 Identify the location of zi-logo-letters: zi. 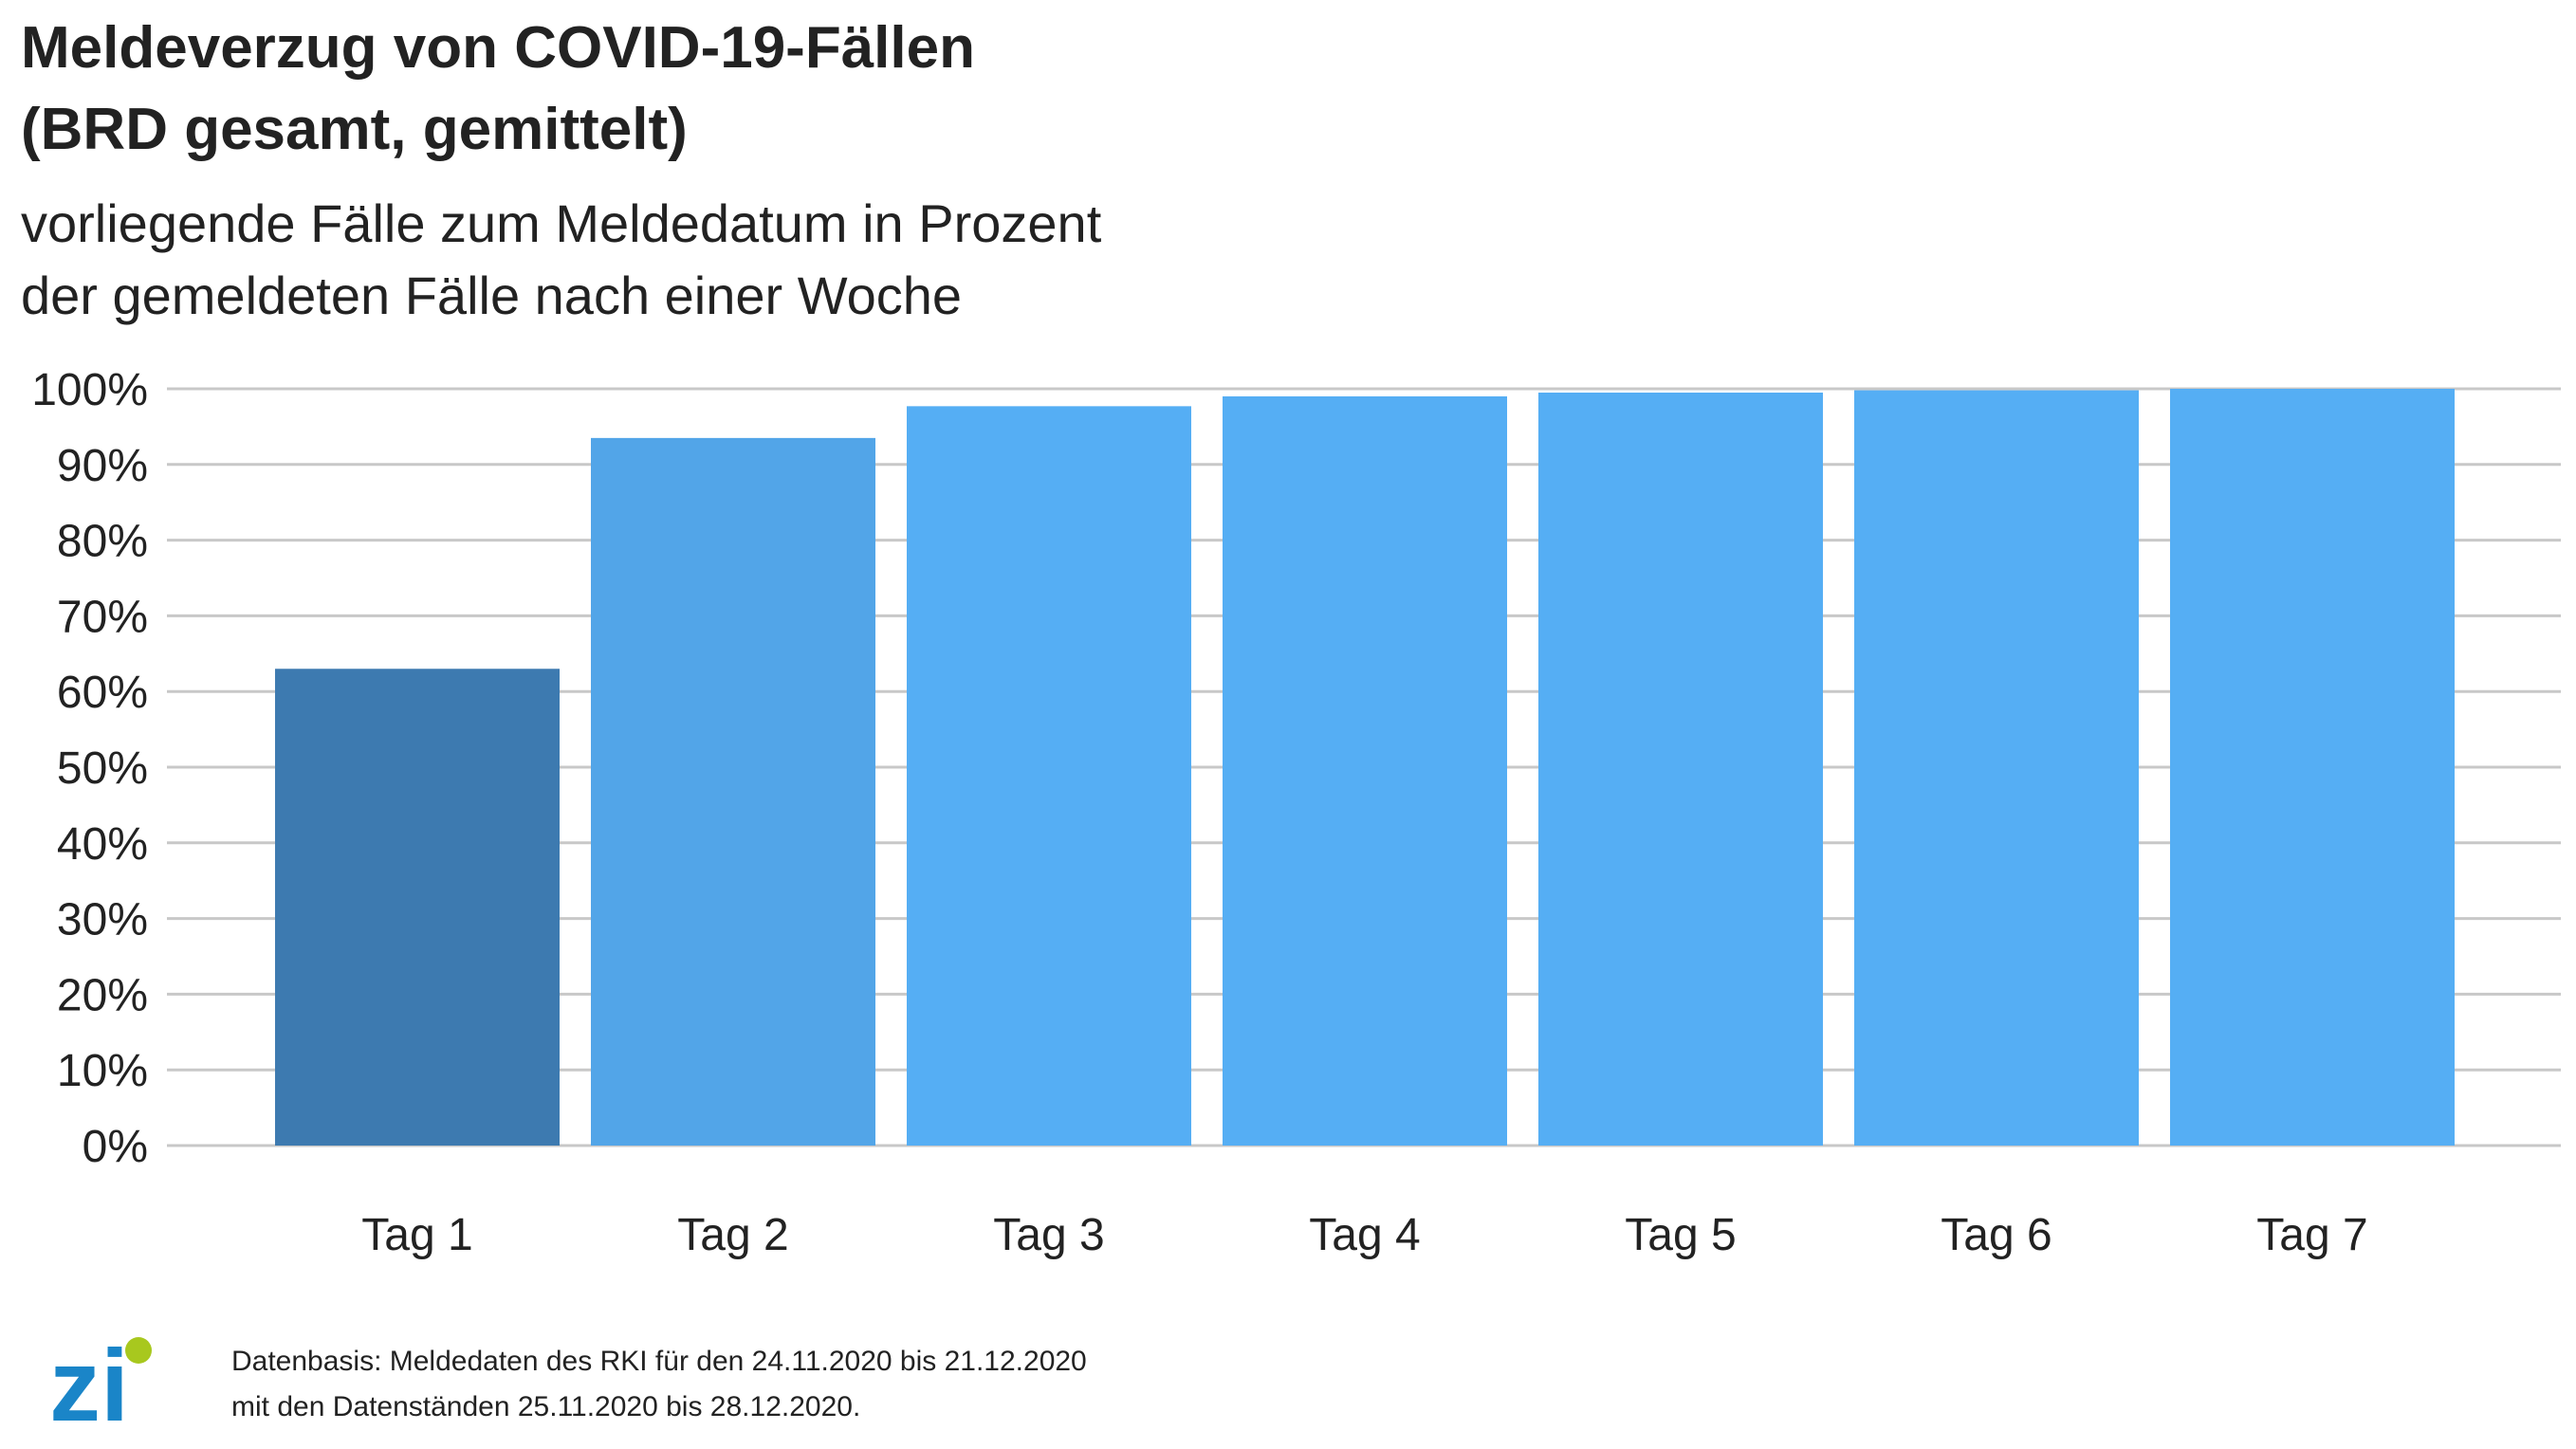
(89, 1382).